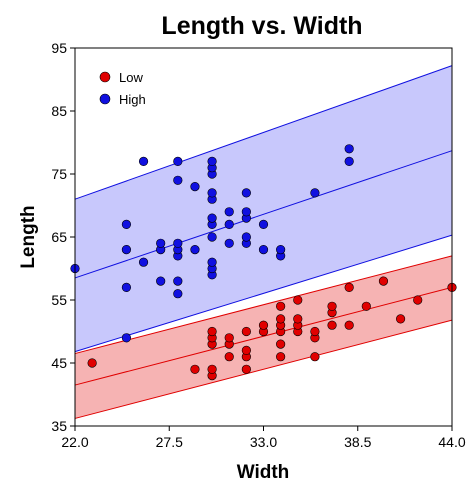 The width and height of the screenshot is (475, 499). Describe the element at coordinates (59, 111) in the screenshot. I see `y-tick-label: 85` at that location.